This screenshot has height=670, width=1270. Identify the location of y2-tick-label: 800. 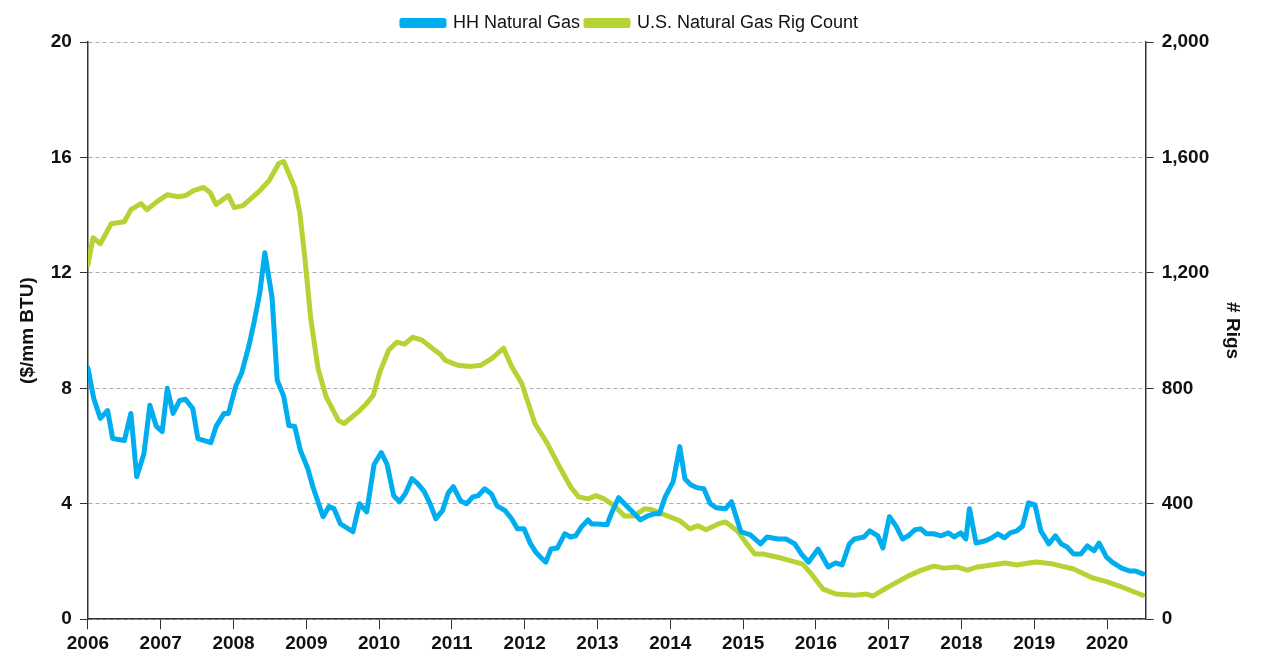
(1177, 387).